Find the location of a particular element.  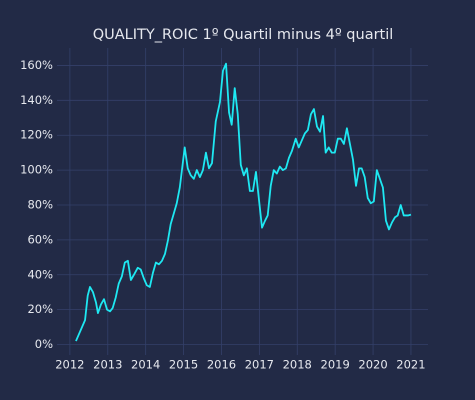

y-tick-label: 120% is located at coordinates (36, 135).